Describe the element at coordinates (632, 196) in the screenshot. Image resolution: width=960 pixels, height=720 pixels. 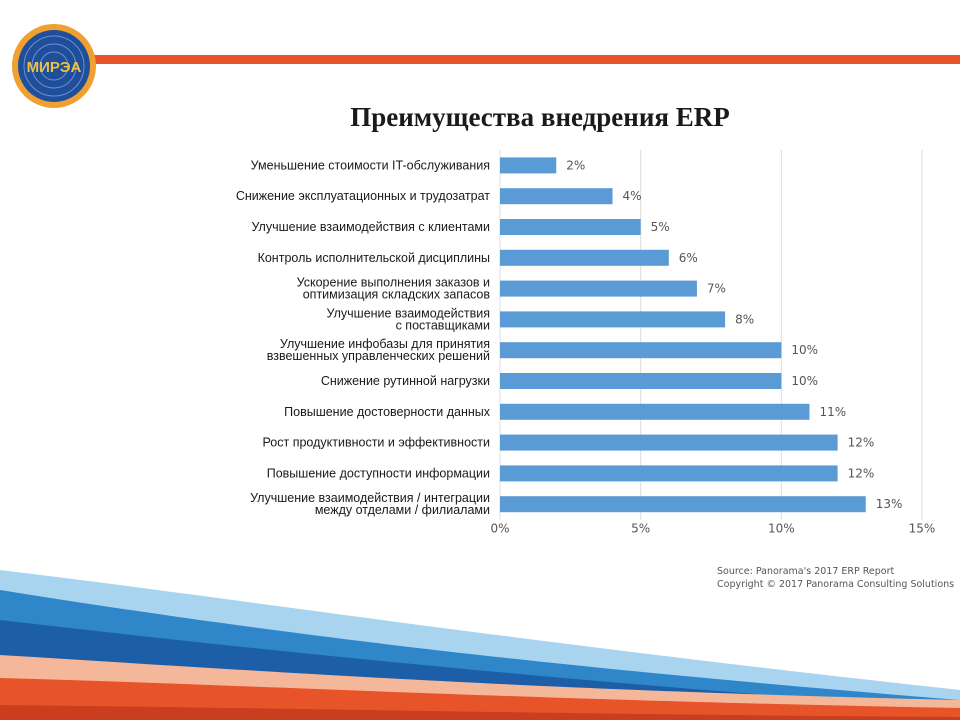
I see `data-label: 4%` at that location.